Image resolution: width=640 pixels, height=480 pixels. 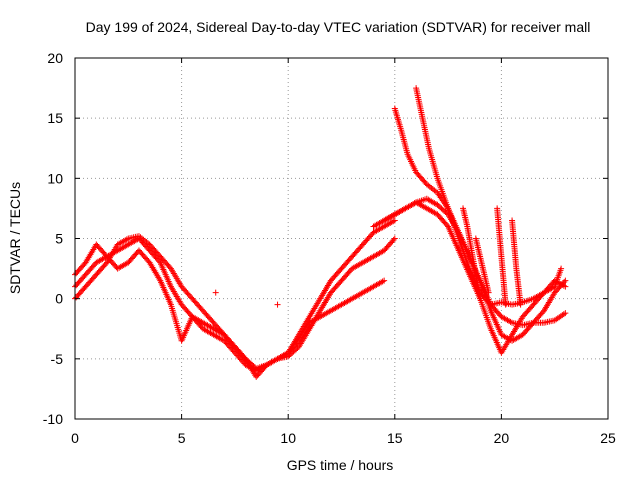 I want to click on x-tick-label: 10, so click(x=288, y=438).